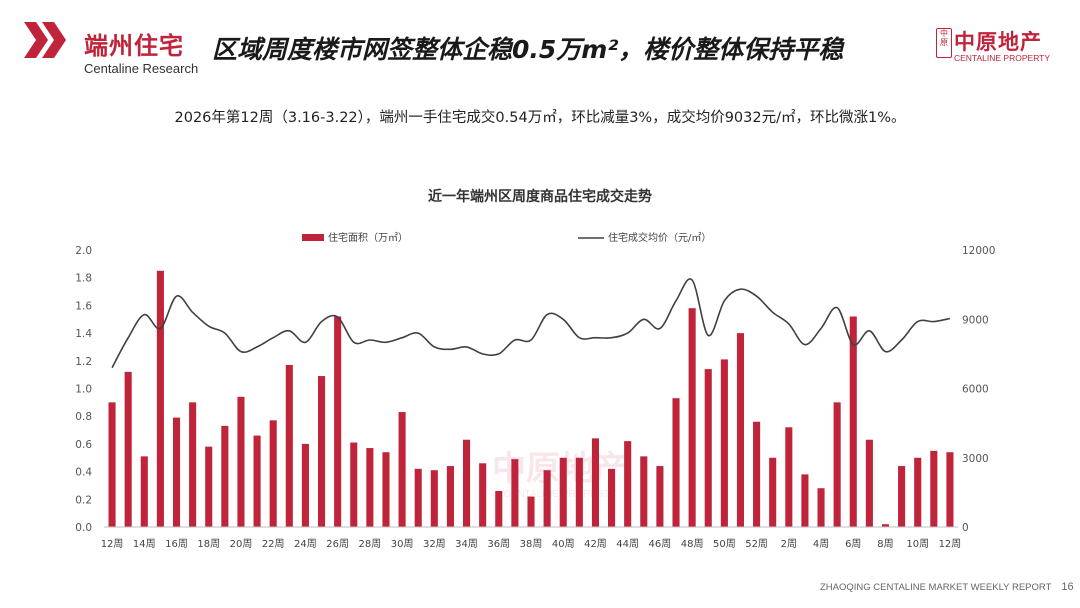 The image size is (1080, 608). Describe the element at coordinates (869, 483) in the screenshot. I see `bar-7周` at that location.